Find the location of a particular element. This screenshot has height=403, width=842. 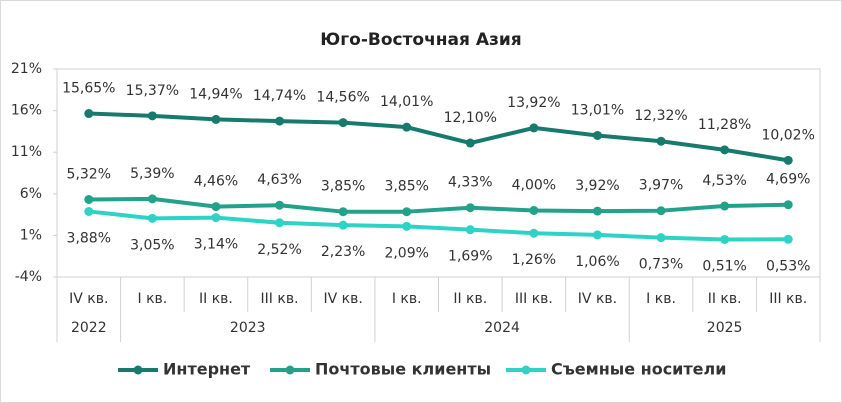

data-label: 12,10% is located at coordinates (470, 118).